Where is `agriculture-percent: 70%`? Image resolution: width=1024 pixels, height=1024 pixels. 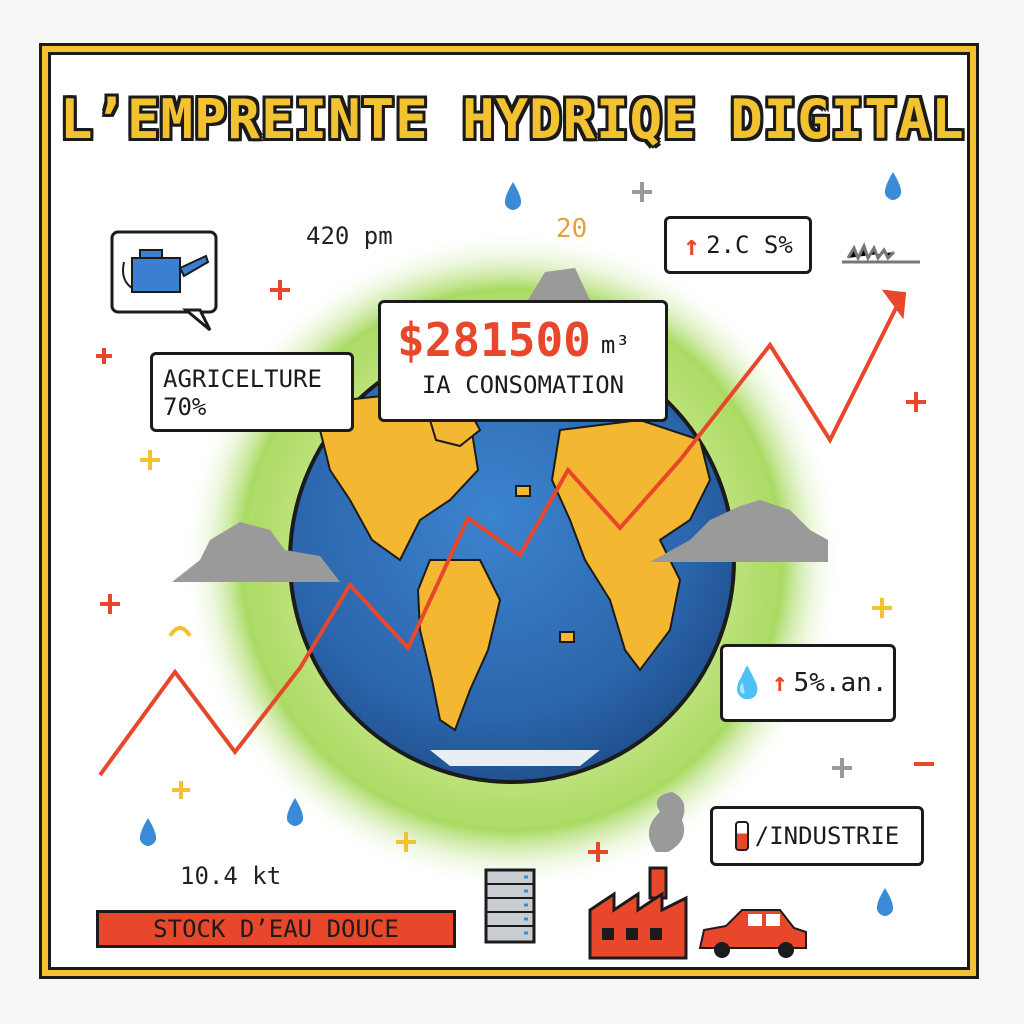
agriculture-percent: 70% is located at coordinates (185, 407).